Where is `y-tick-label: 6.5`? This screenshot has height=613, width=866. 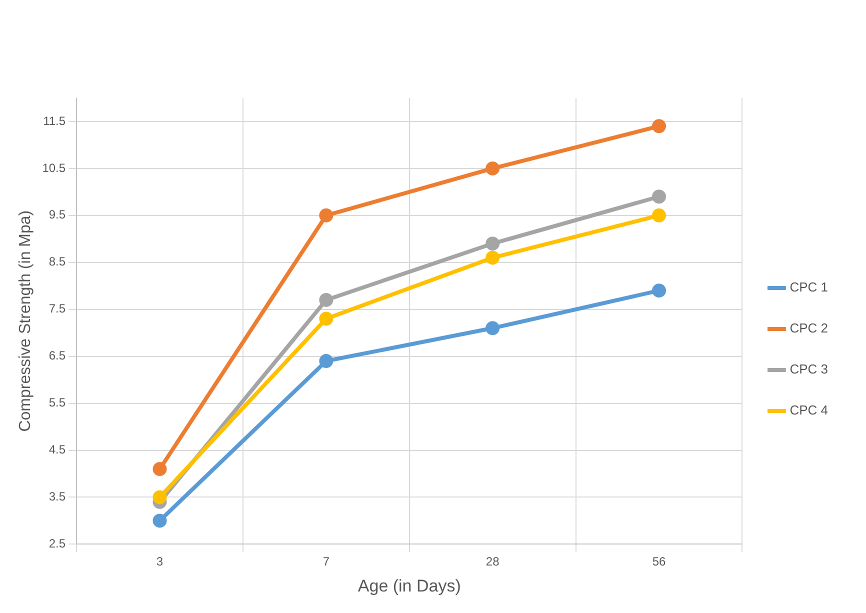
y-tick-label: 6.5 is located at coordinates (57, 355).